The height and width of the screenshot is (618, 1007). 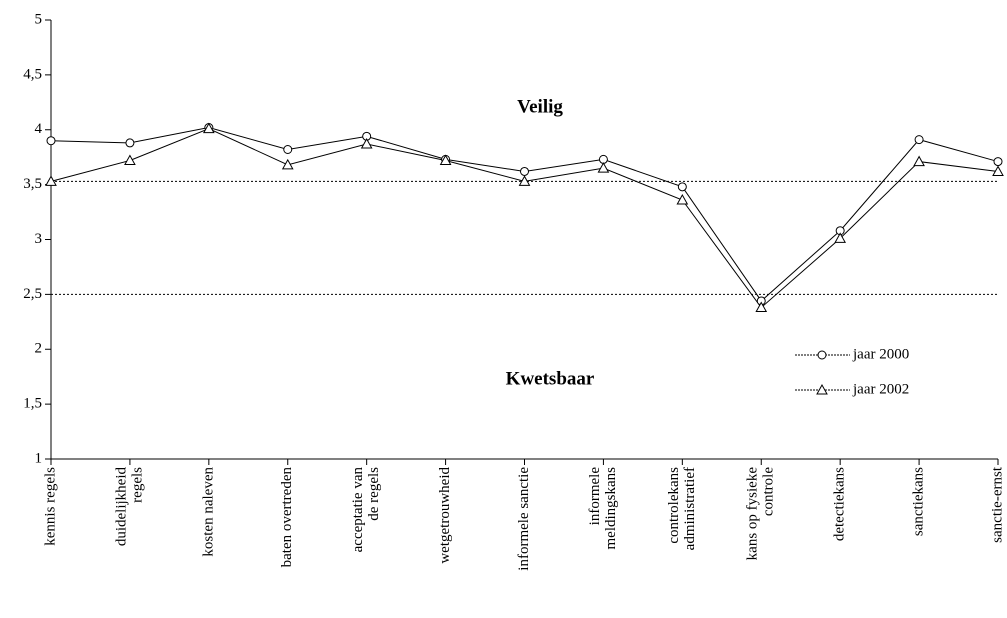 I want to click on x-tick-label: kans op fysieke, so click(x=753, y=514).